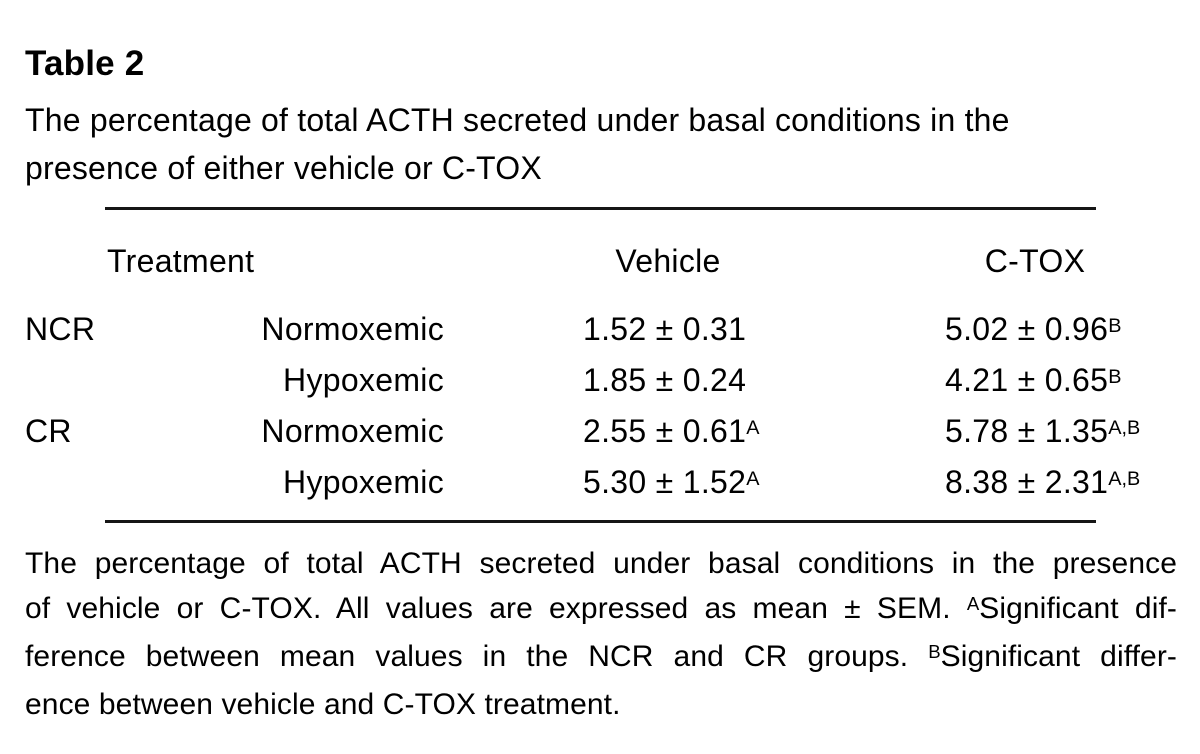 Image resolution: width=1200 pixels, height=754 pixels. I want to click on table-row: Hypoxemic 1.85 ± 0.24 4.21 ± 0.65B, so click(600, 380).